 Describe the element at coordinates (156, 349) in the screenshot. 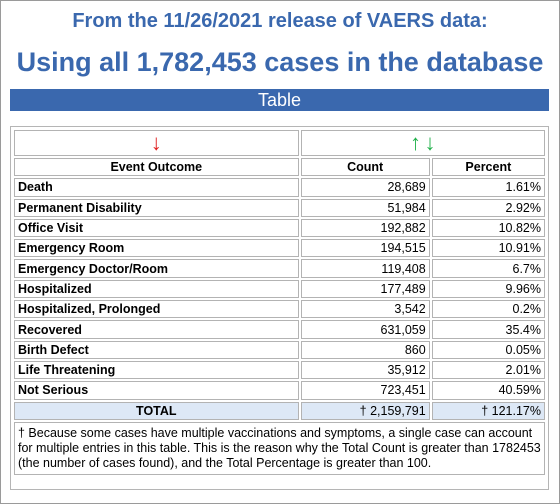

I see `row-outcome: Birth Defect` at that location.